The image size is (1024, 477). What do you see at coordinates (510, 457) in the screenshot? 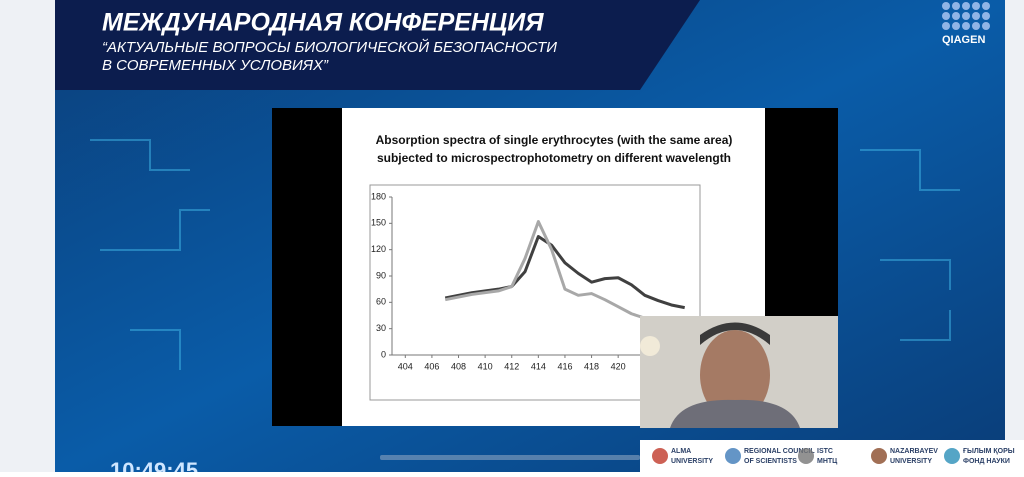
I see `progress-bar` at bounding box center [510, 457].